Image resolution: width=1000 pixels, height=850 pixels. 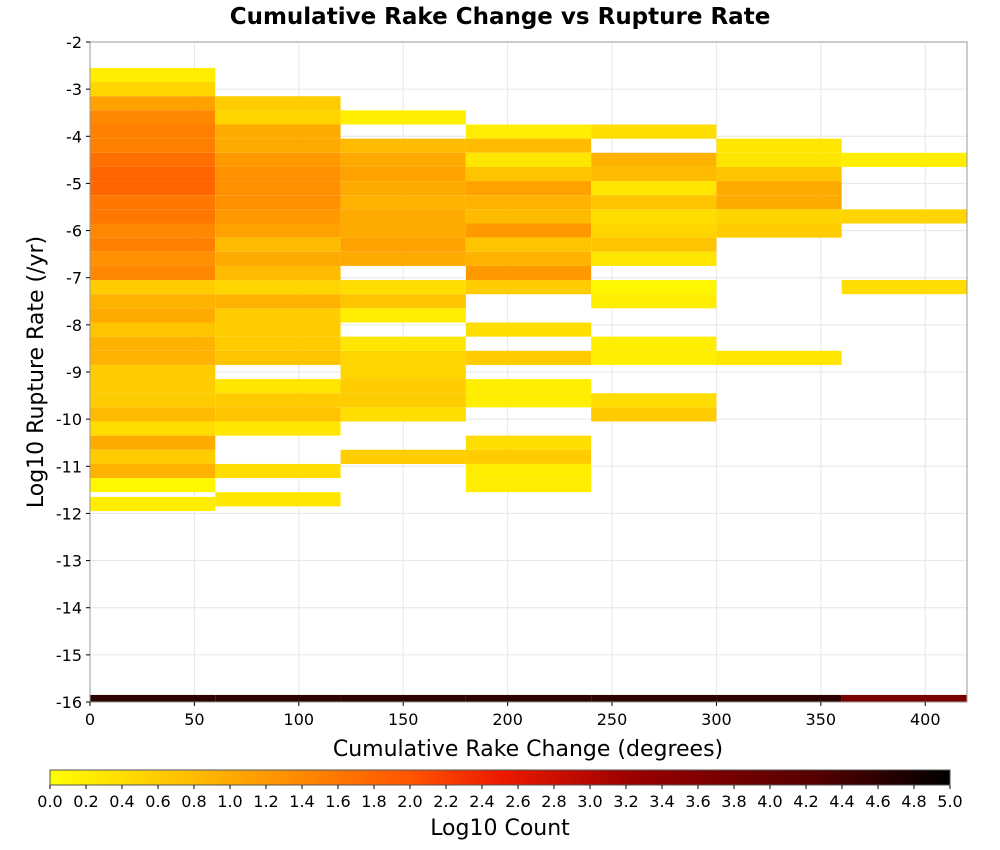 I want to click on y-tick-label: -9, so click(x=74, y=372).